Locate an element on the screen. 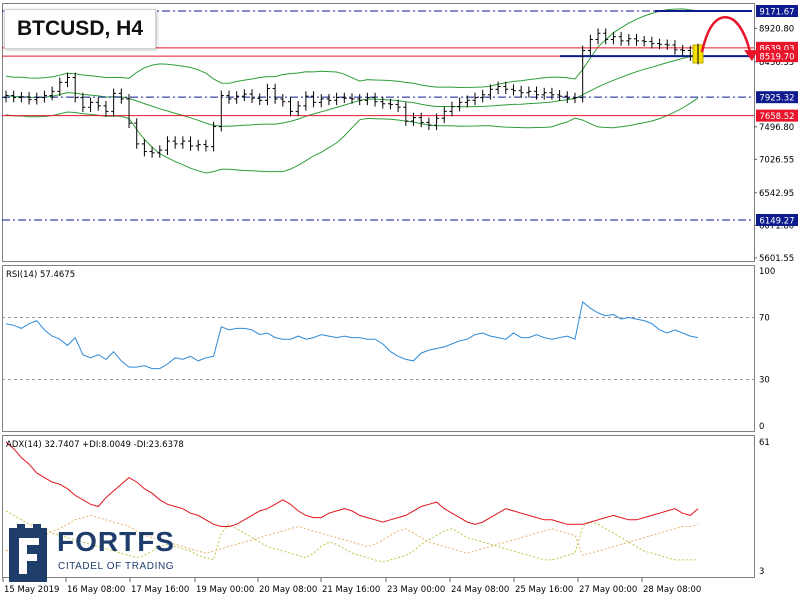 This screenshot has height=600, width=800. time-tick-label: 16 May 08:00 is located at coordinates (96, 590).